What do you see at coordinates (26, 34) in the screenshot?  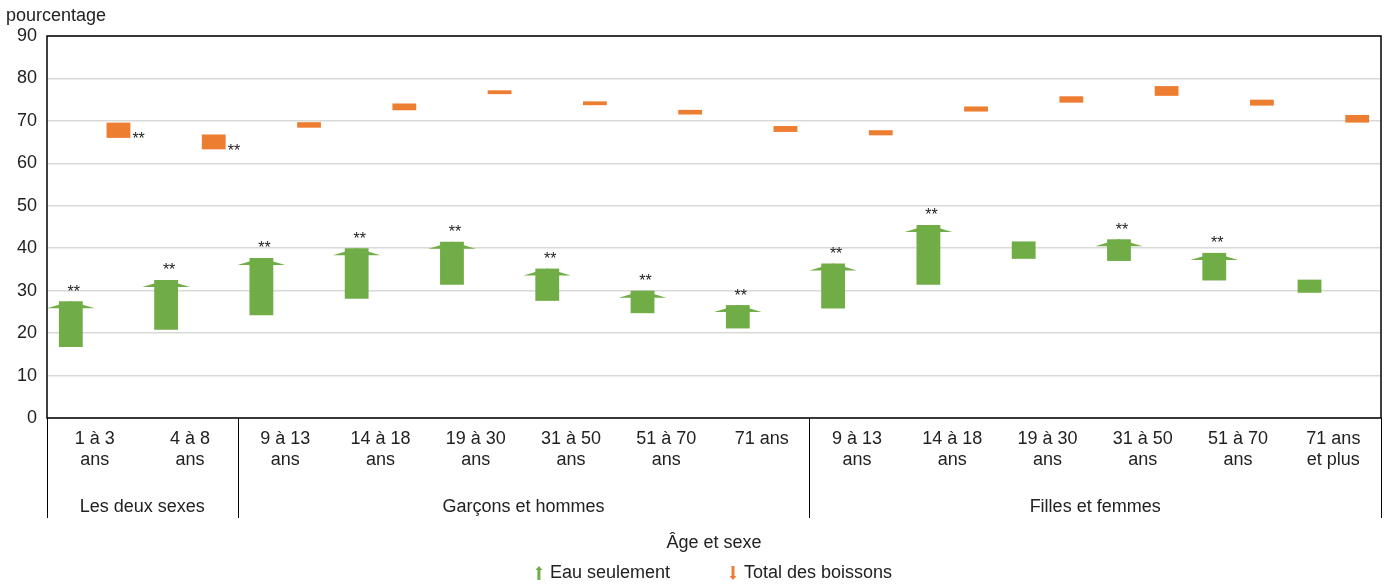 I see `y-tick-label: 90` at bounding box center [26, 34].